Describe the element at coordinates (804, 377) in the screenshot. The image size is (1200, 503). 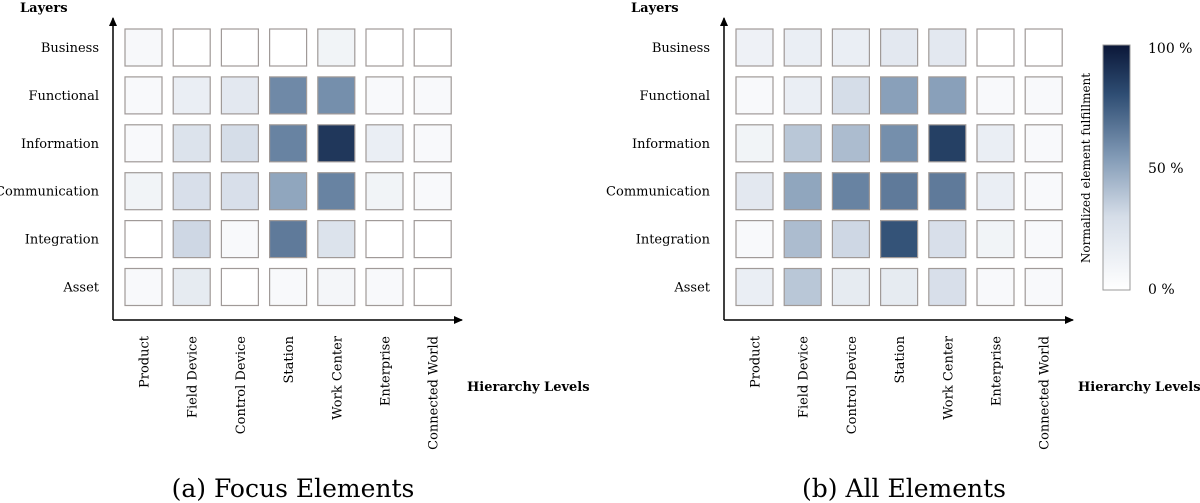
I see `column-label-field-device: Field Device` at that location.